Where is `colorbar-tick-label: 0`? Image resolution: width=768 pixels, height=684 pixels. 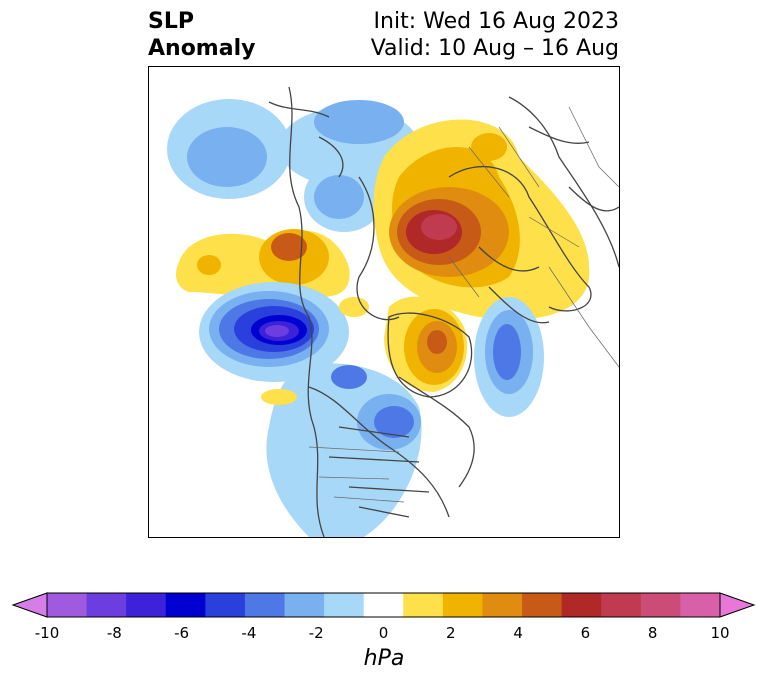
colorbar-tick-label: 0 is located at coordinates (383, 633).